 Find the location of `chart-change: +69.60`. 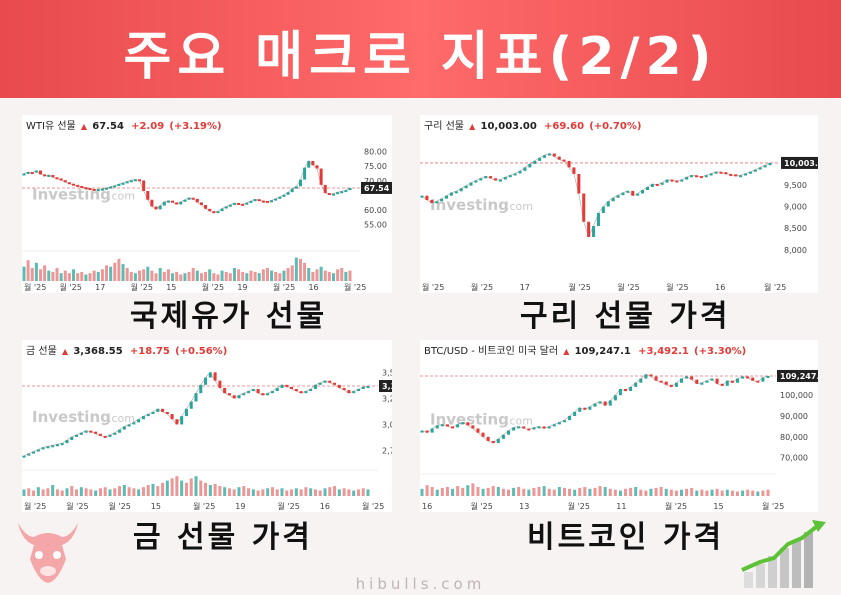

chart-change: +69.60 is located at coordinates (564, 126).